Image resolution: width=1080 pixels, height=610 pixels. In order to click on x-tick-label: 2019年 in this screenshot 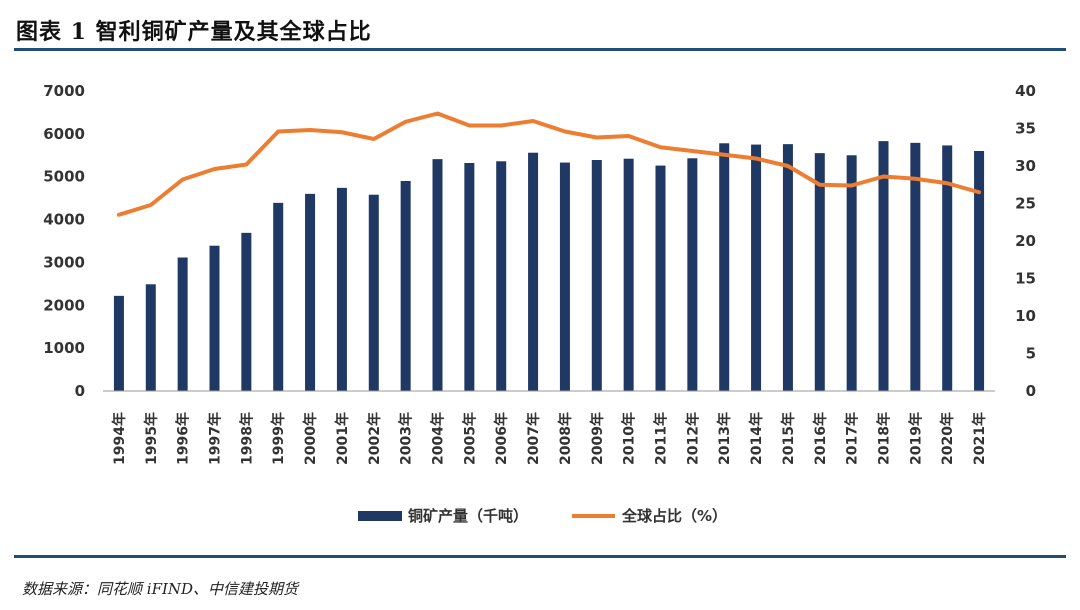, I will do `click(915, 438)`.